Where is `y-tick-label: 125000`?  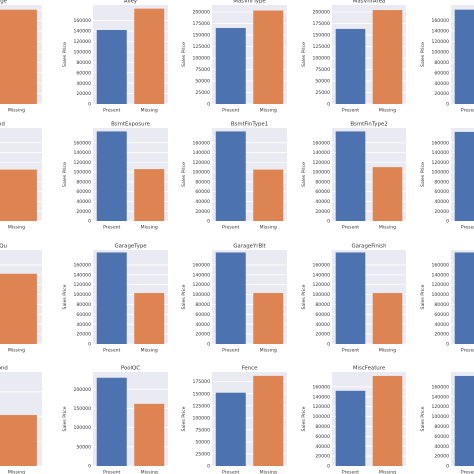
y-tick-label: 125000 is located at coordinates (201, 47).